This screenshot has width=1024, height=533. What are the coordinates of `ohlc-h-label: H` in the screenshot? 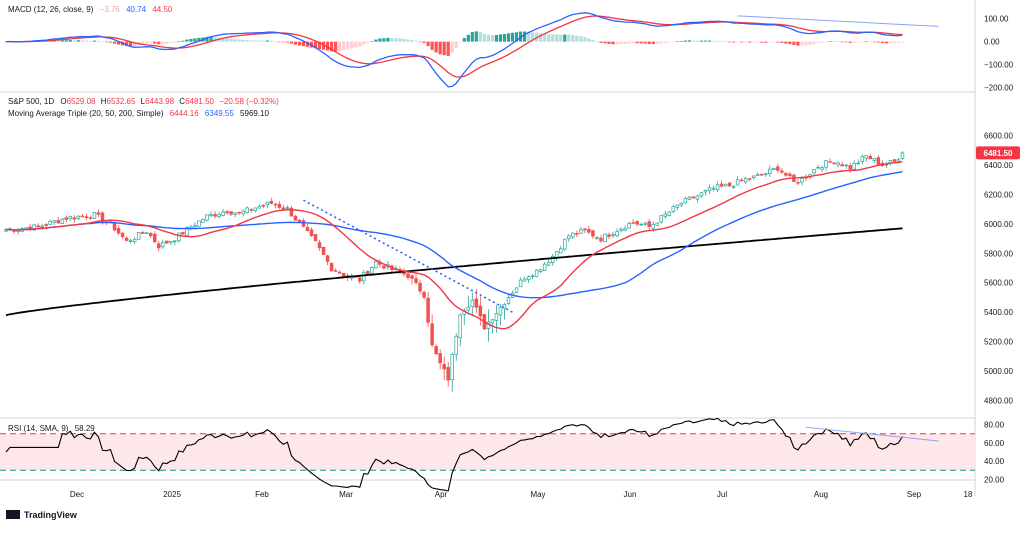 It's located at (104, 101).